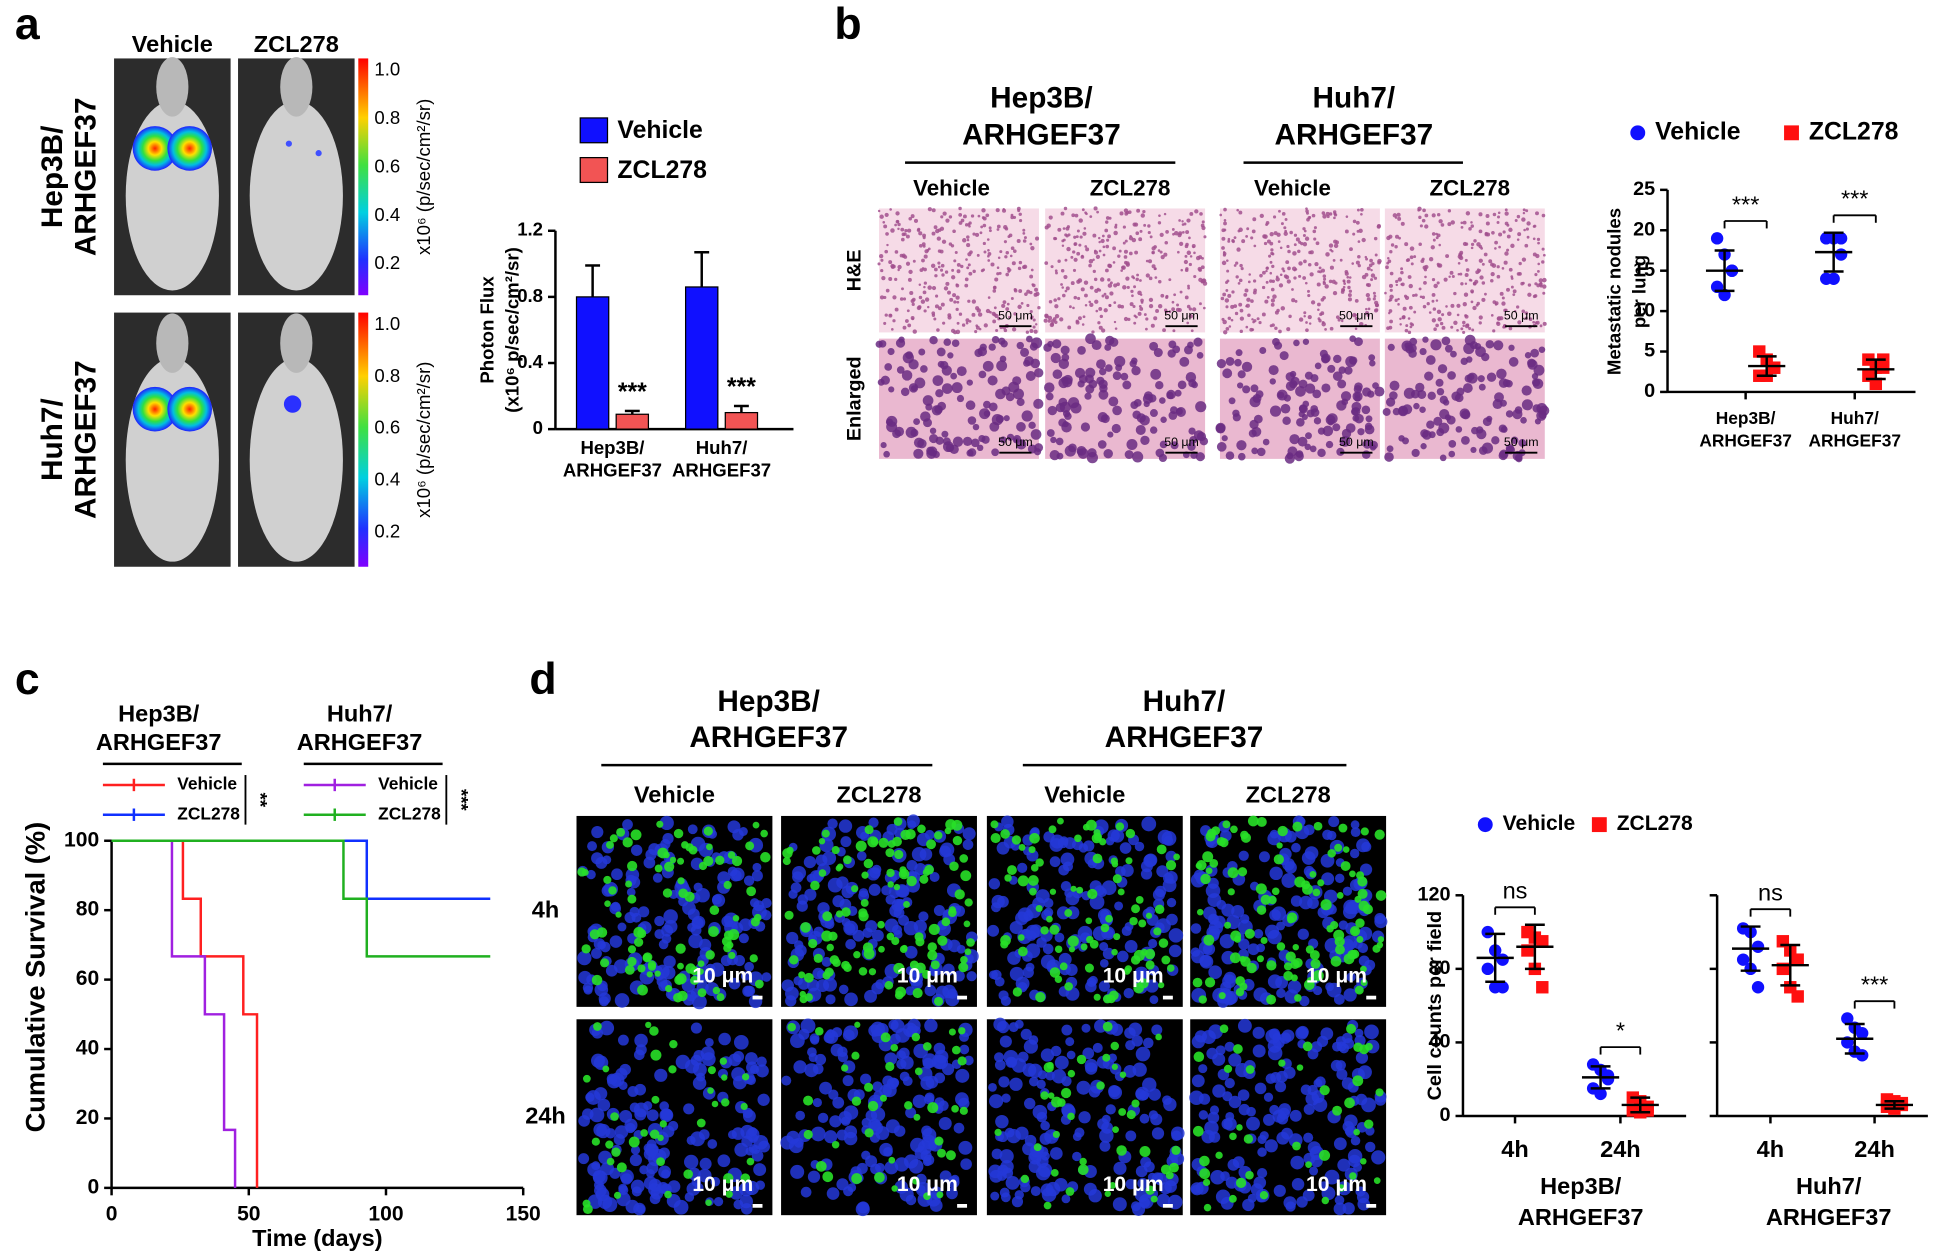  I want to click on legend-marker, so click(1599, 825).